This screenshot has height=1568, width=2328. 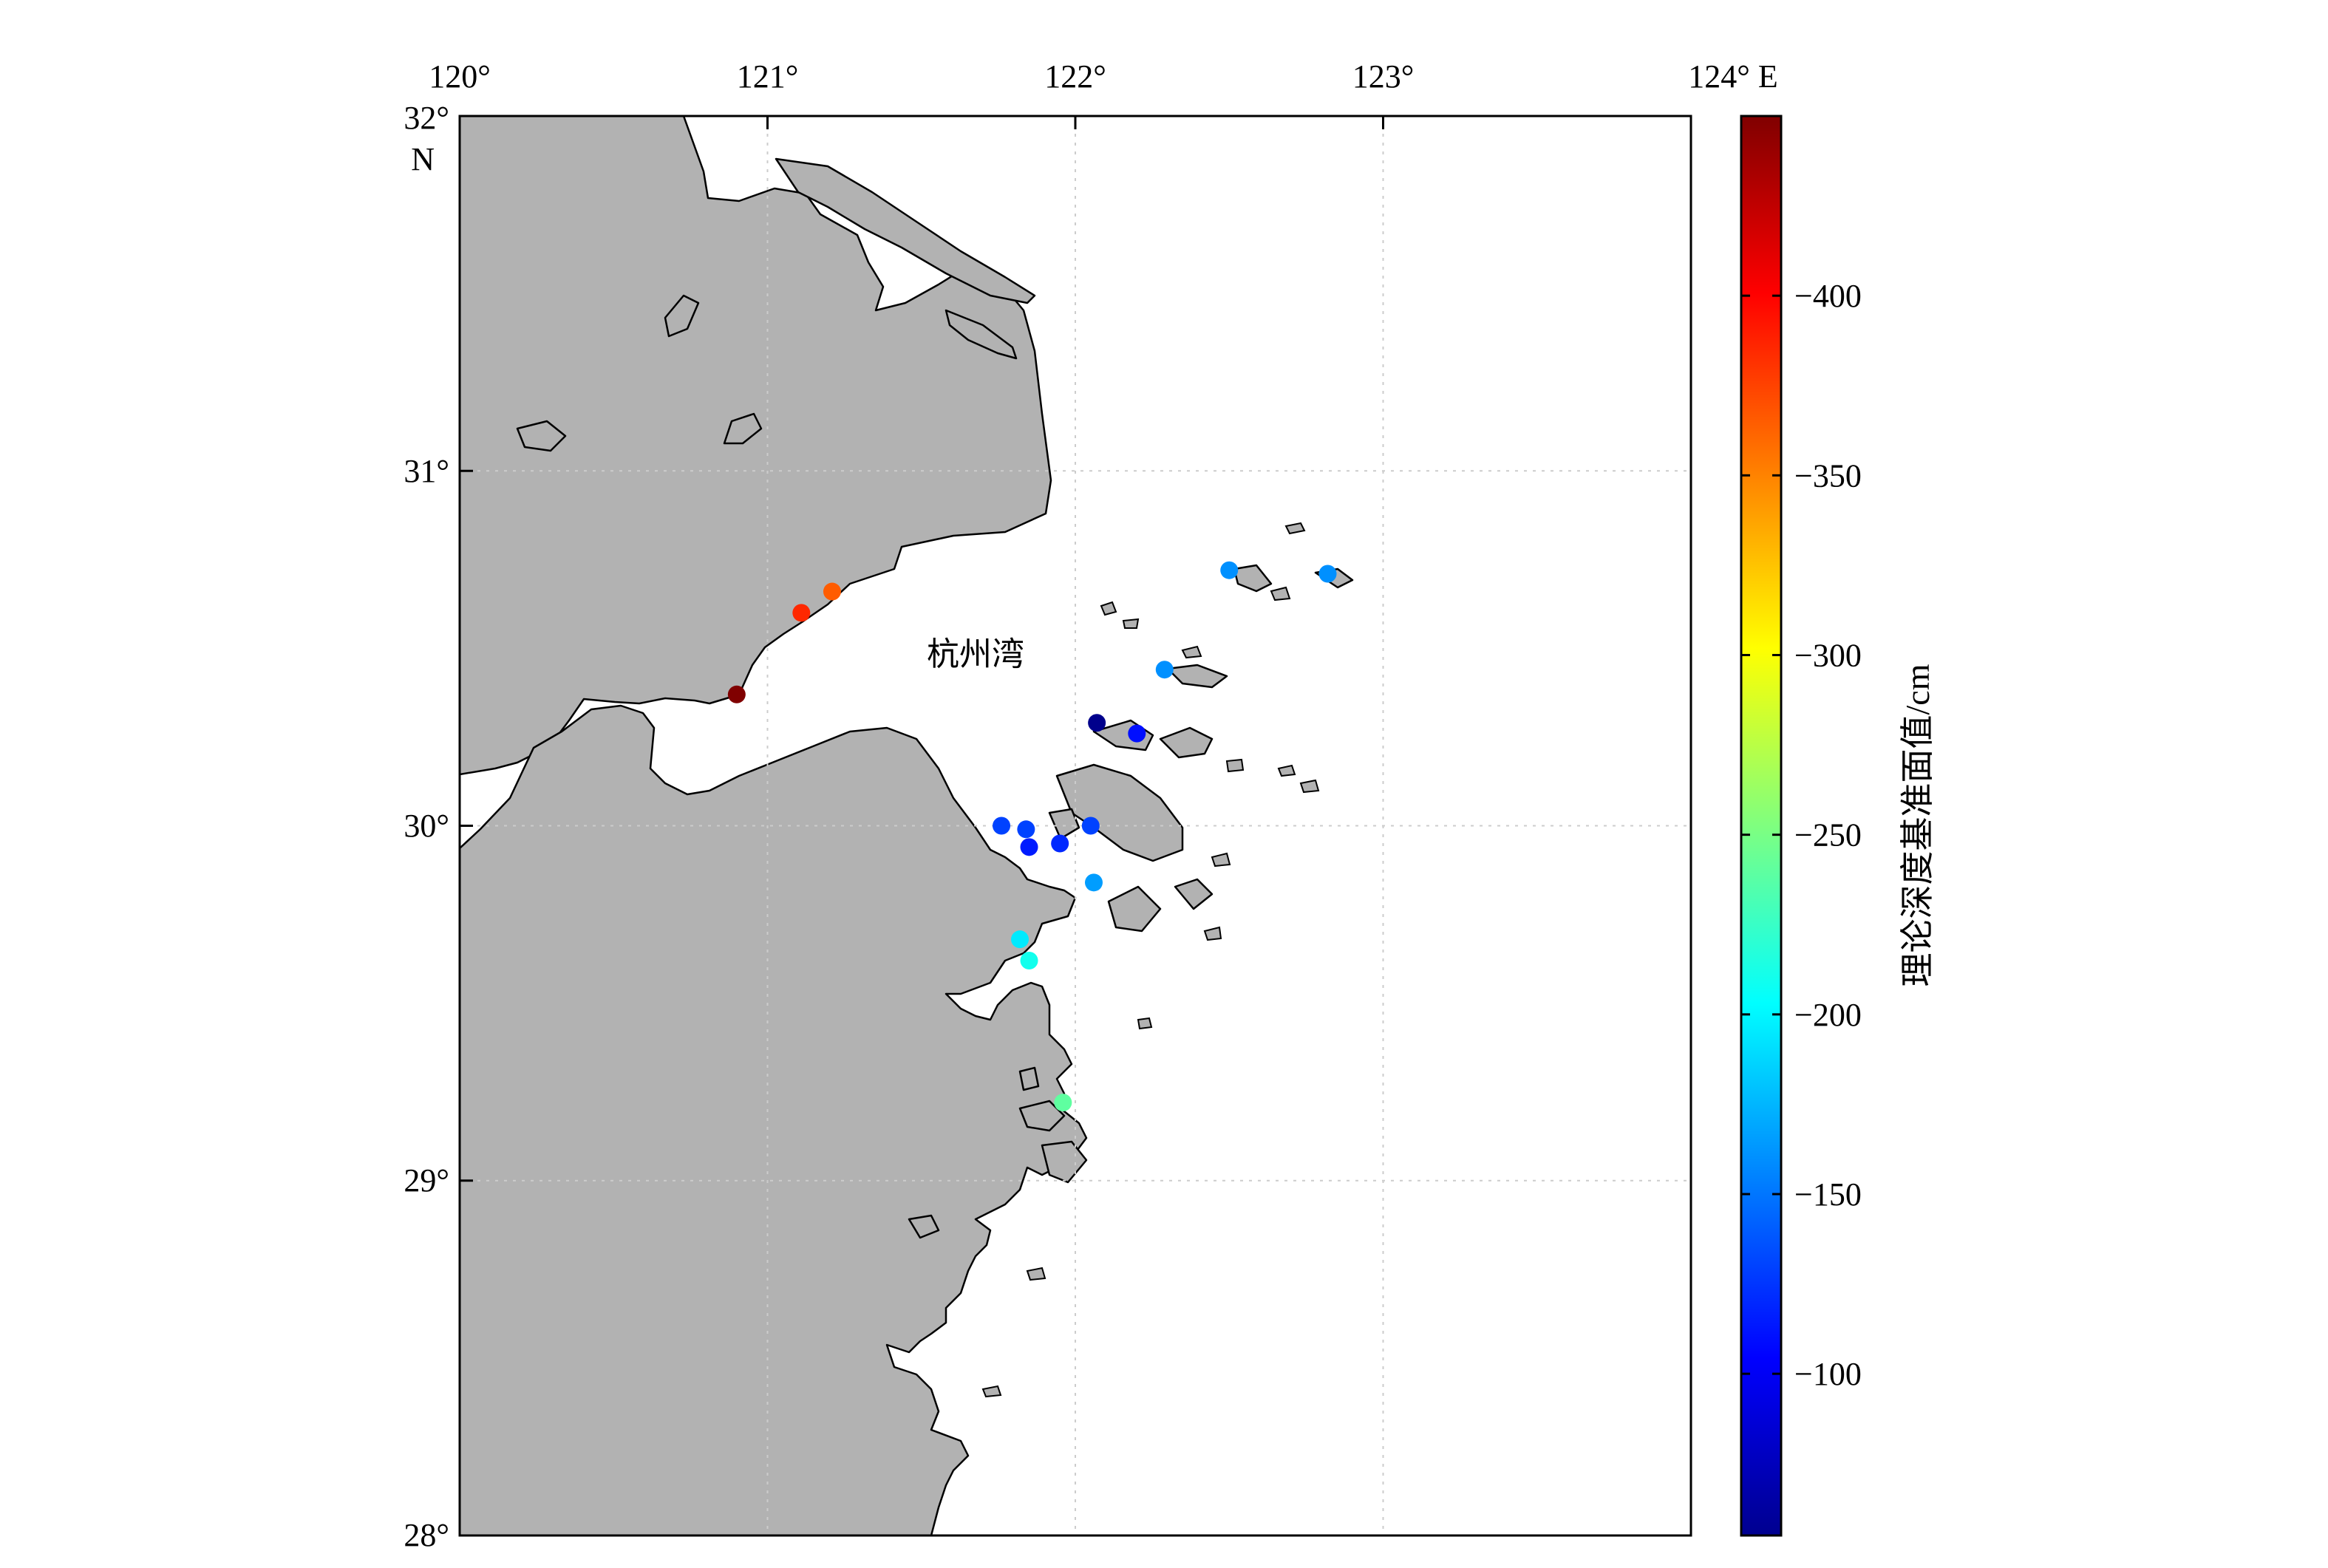 What do you see at coordinates (1194, 894) in the screenshot?
I see `island-taohua` at bounding box center [1194, 894].